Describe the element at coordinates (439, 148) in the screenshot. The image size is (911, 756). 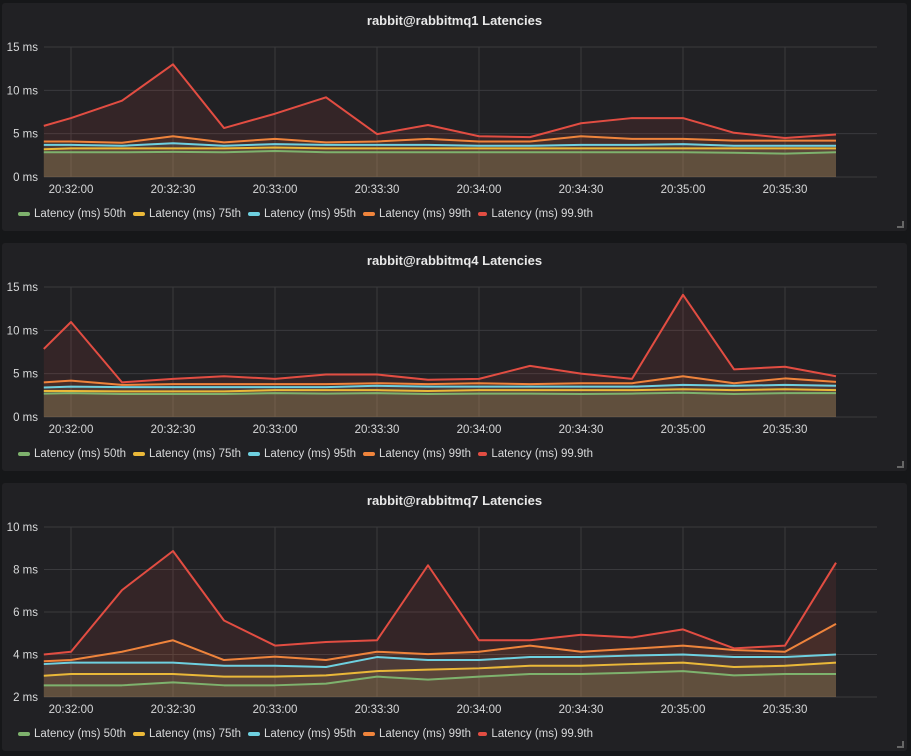
I see `series-line-75th` at that location.